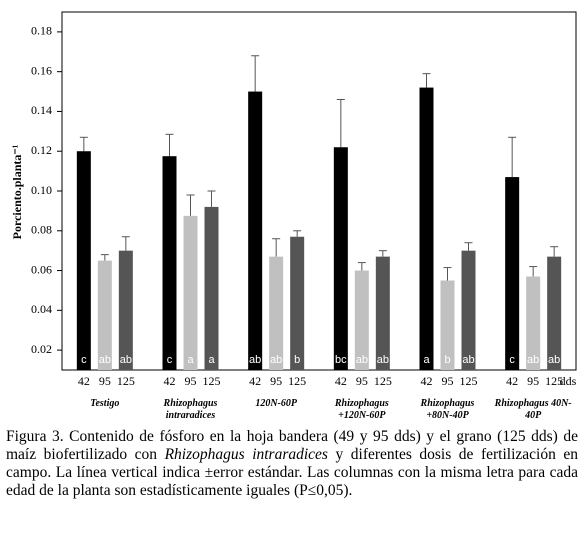 Image resolution: width=582 pixels, height=539 pixels. Describe the element at coordinates (533, 409) in the screenshot. I see `group-label: Rhizophagus 40N-40P` at that location.